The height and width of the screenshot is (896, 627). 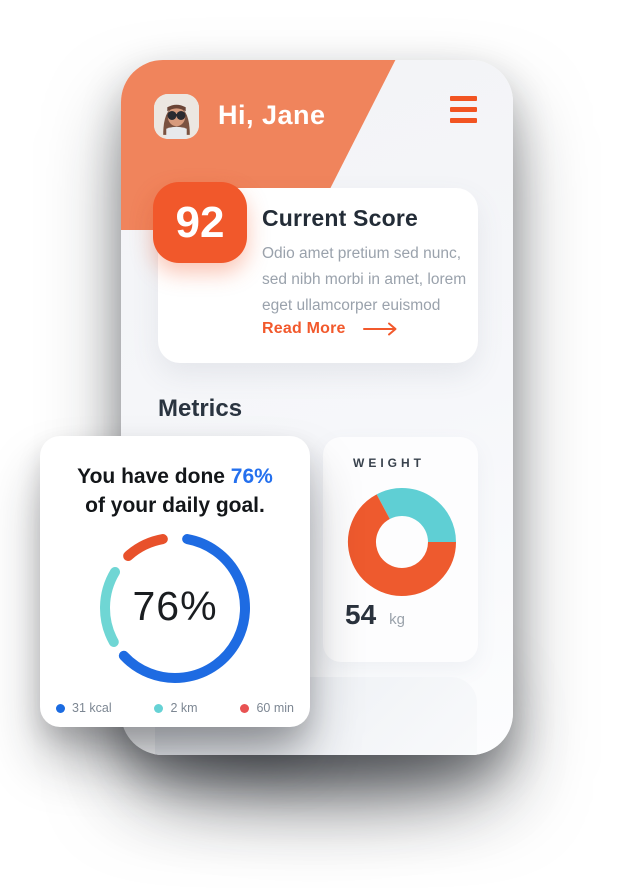 I want to click on legend-item-min: 60 min, so click(x=267, y=708).